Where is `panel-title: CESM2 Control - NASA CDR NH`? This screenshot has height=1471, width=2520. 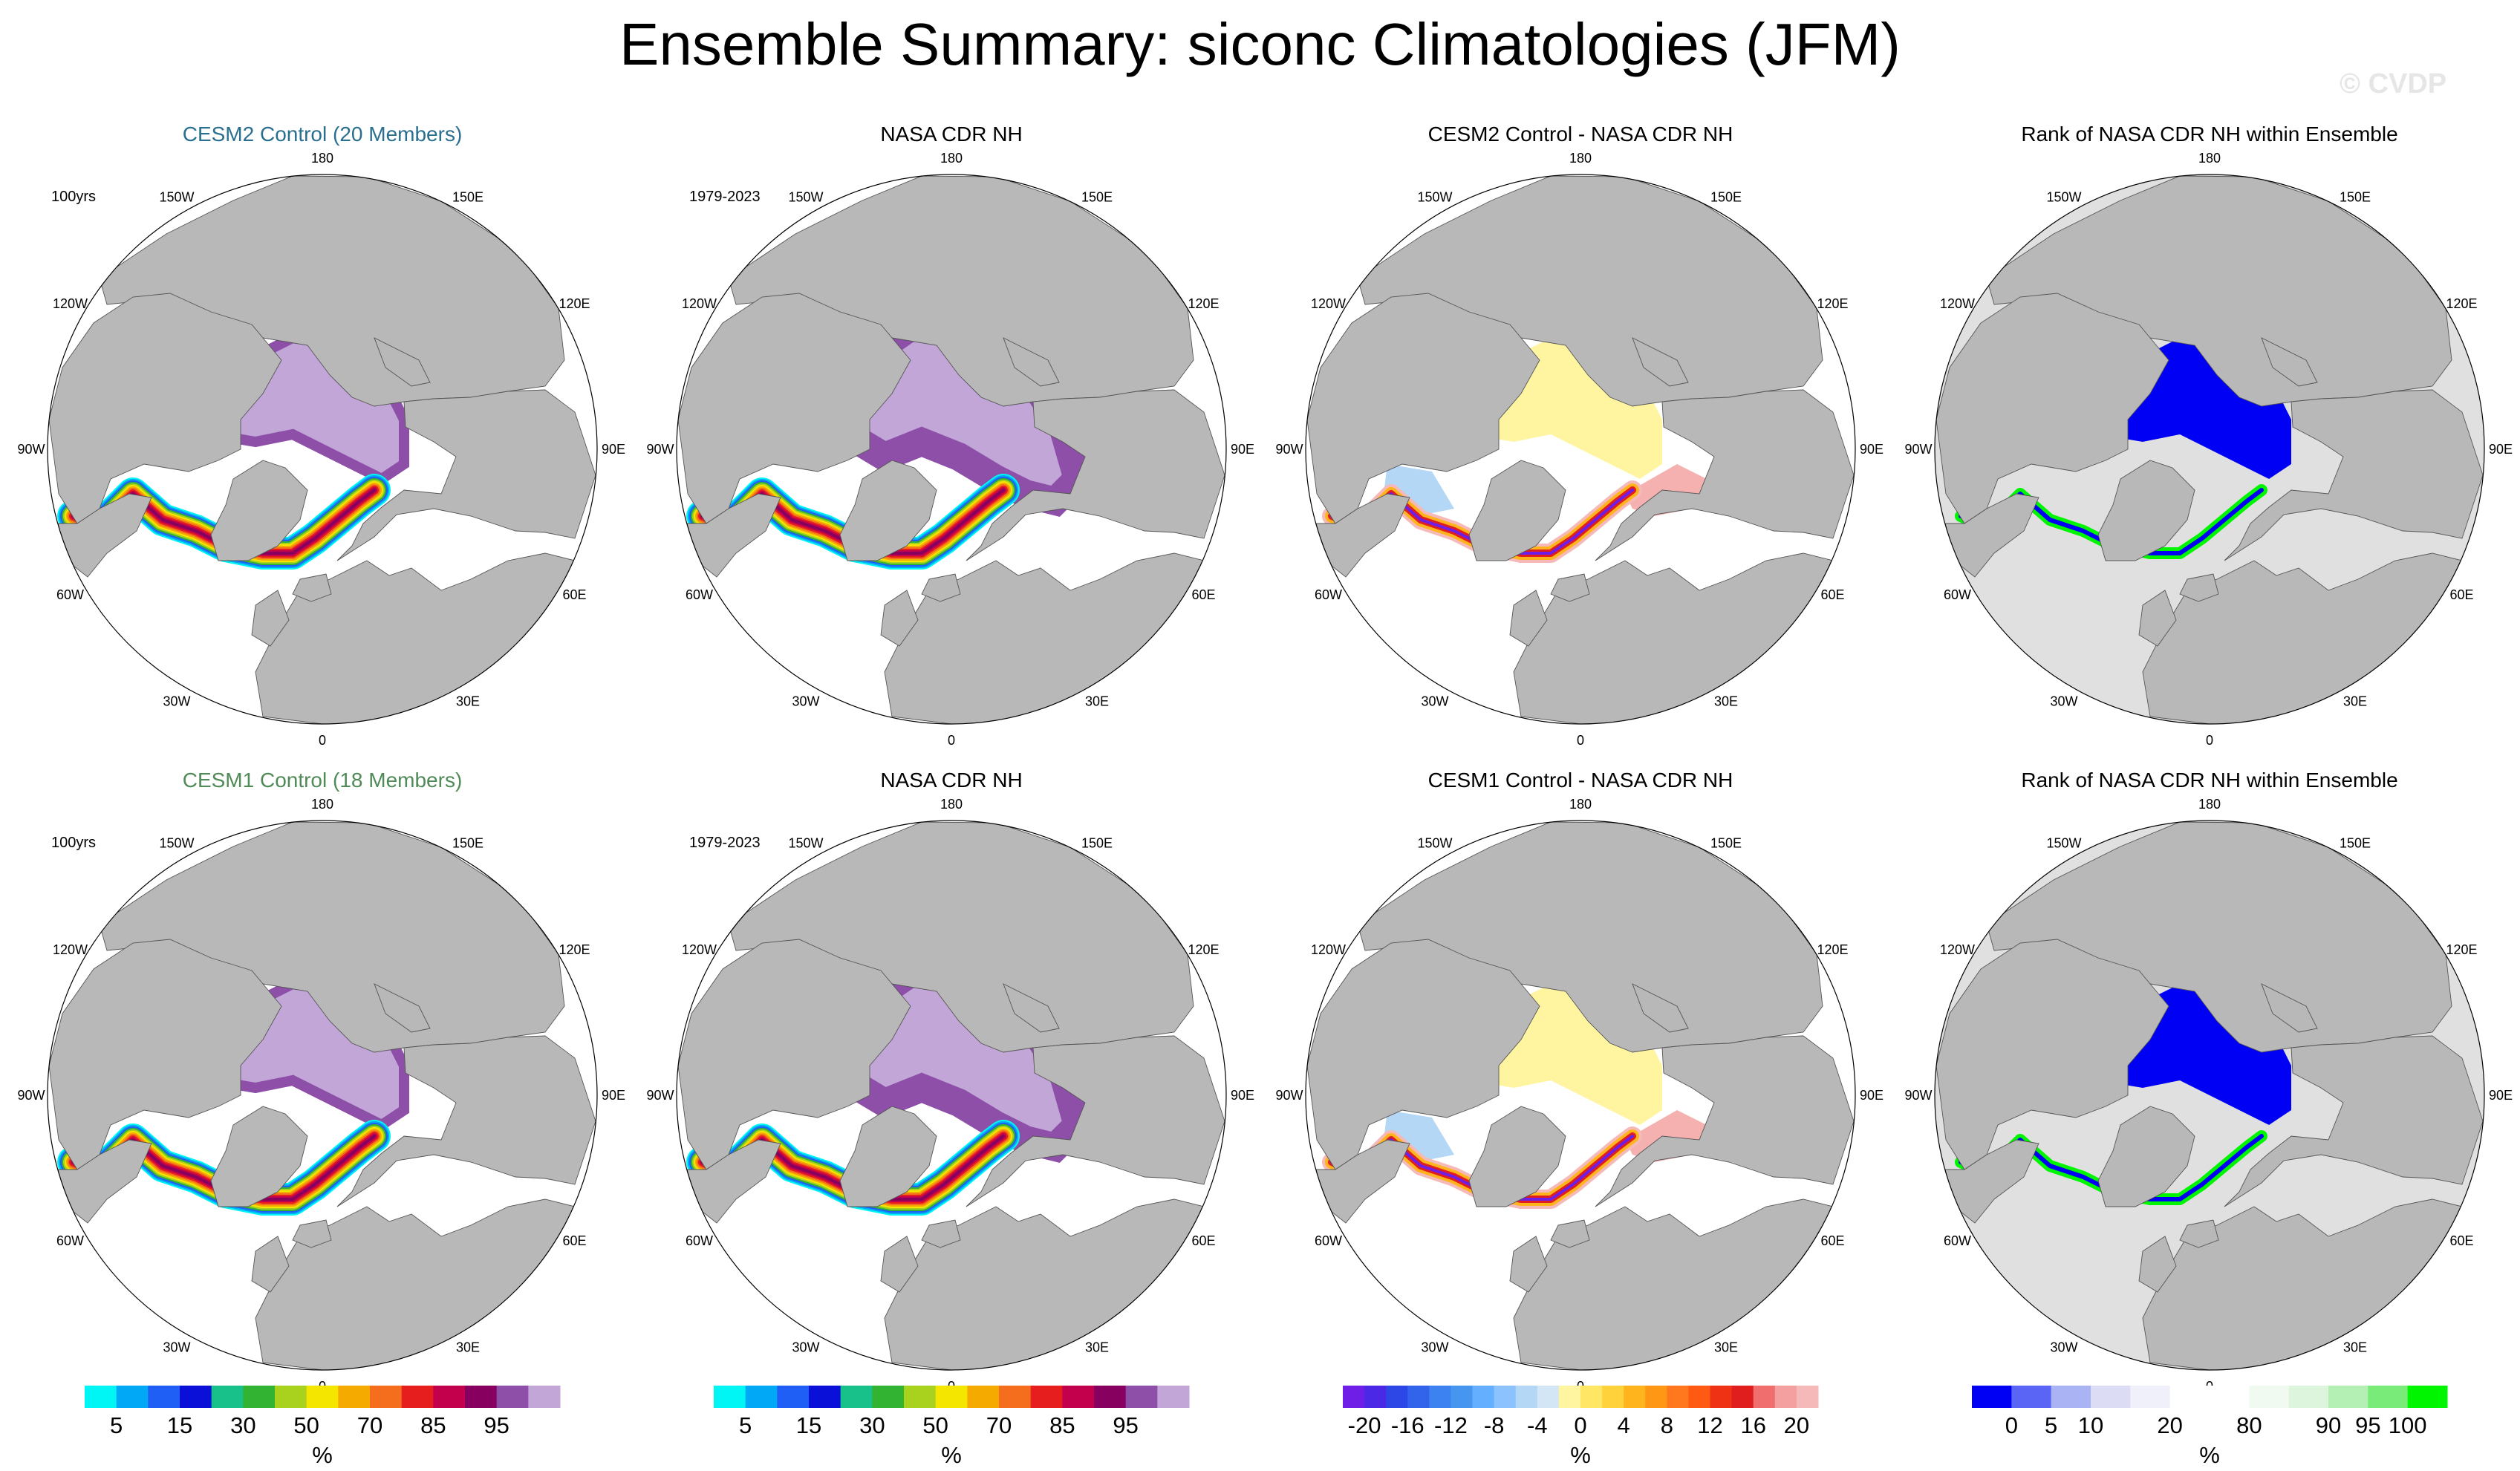 panel-title: CESM2 Control - NASA CDR NH is located at coordinates (1580, 134).